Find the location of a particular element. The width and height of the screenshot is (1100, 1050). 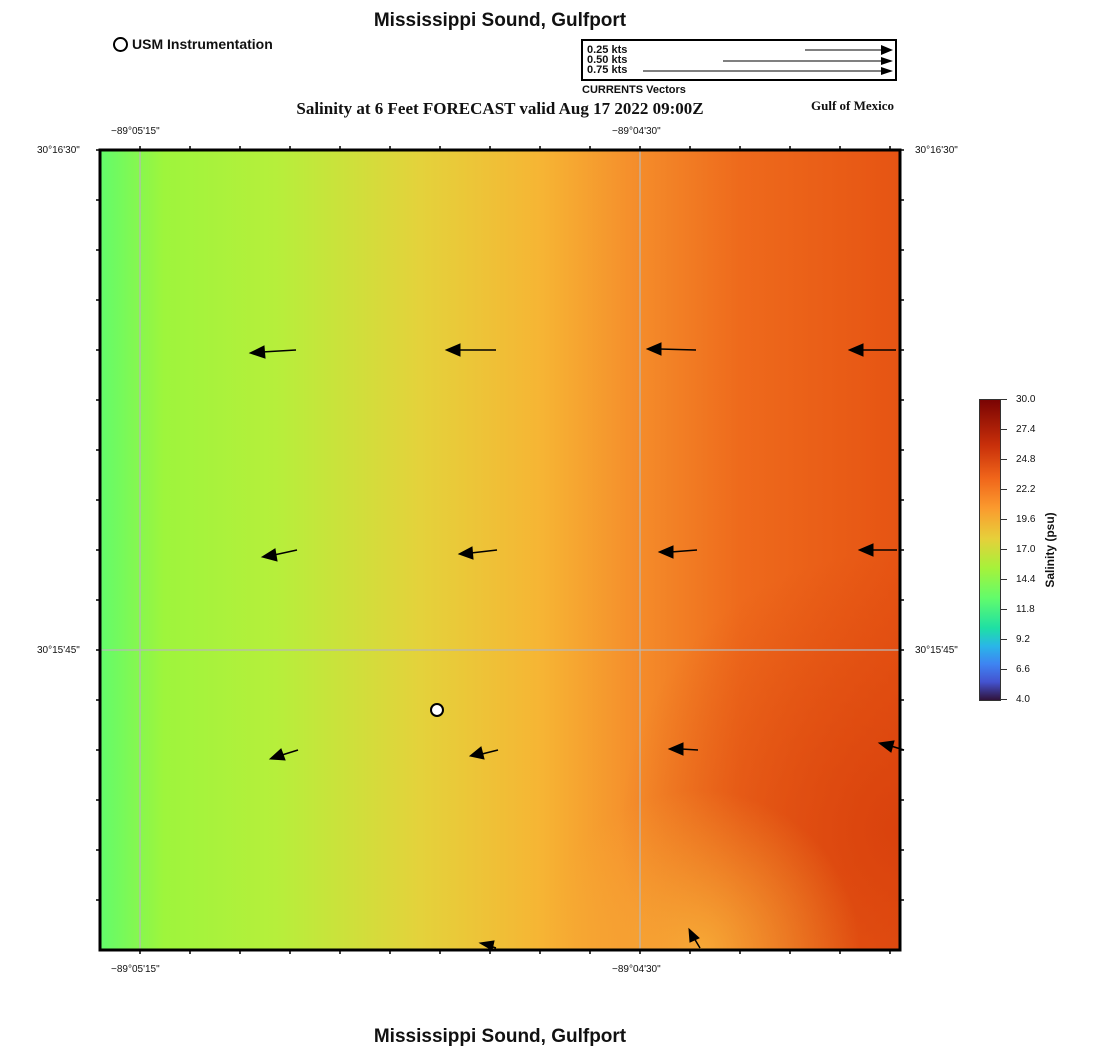

colorbar-label: 17.0 is located at coordinates (1026, 549).